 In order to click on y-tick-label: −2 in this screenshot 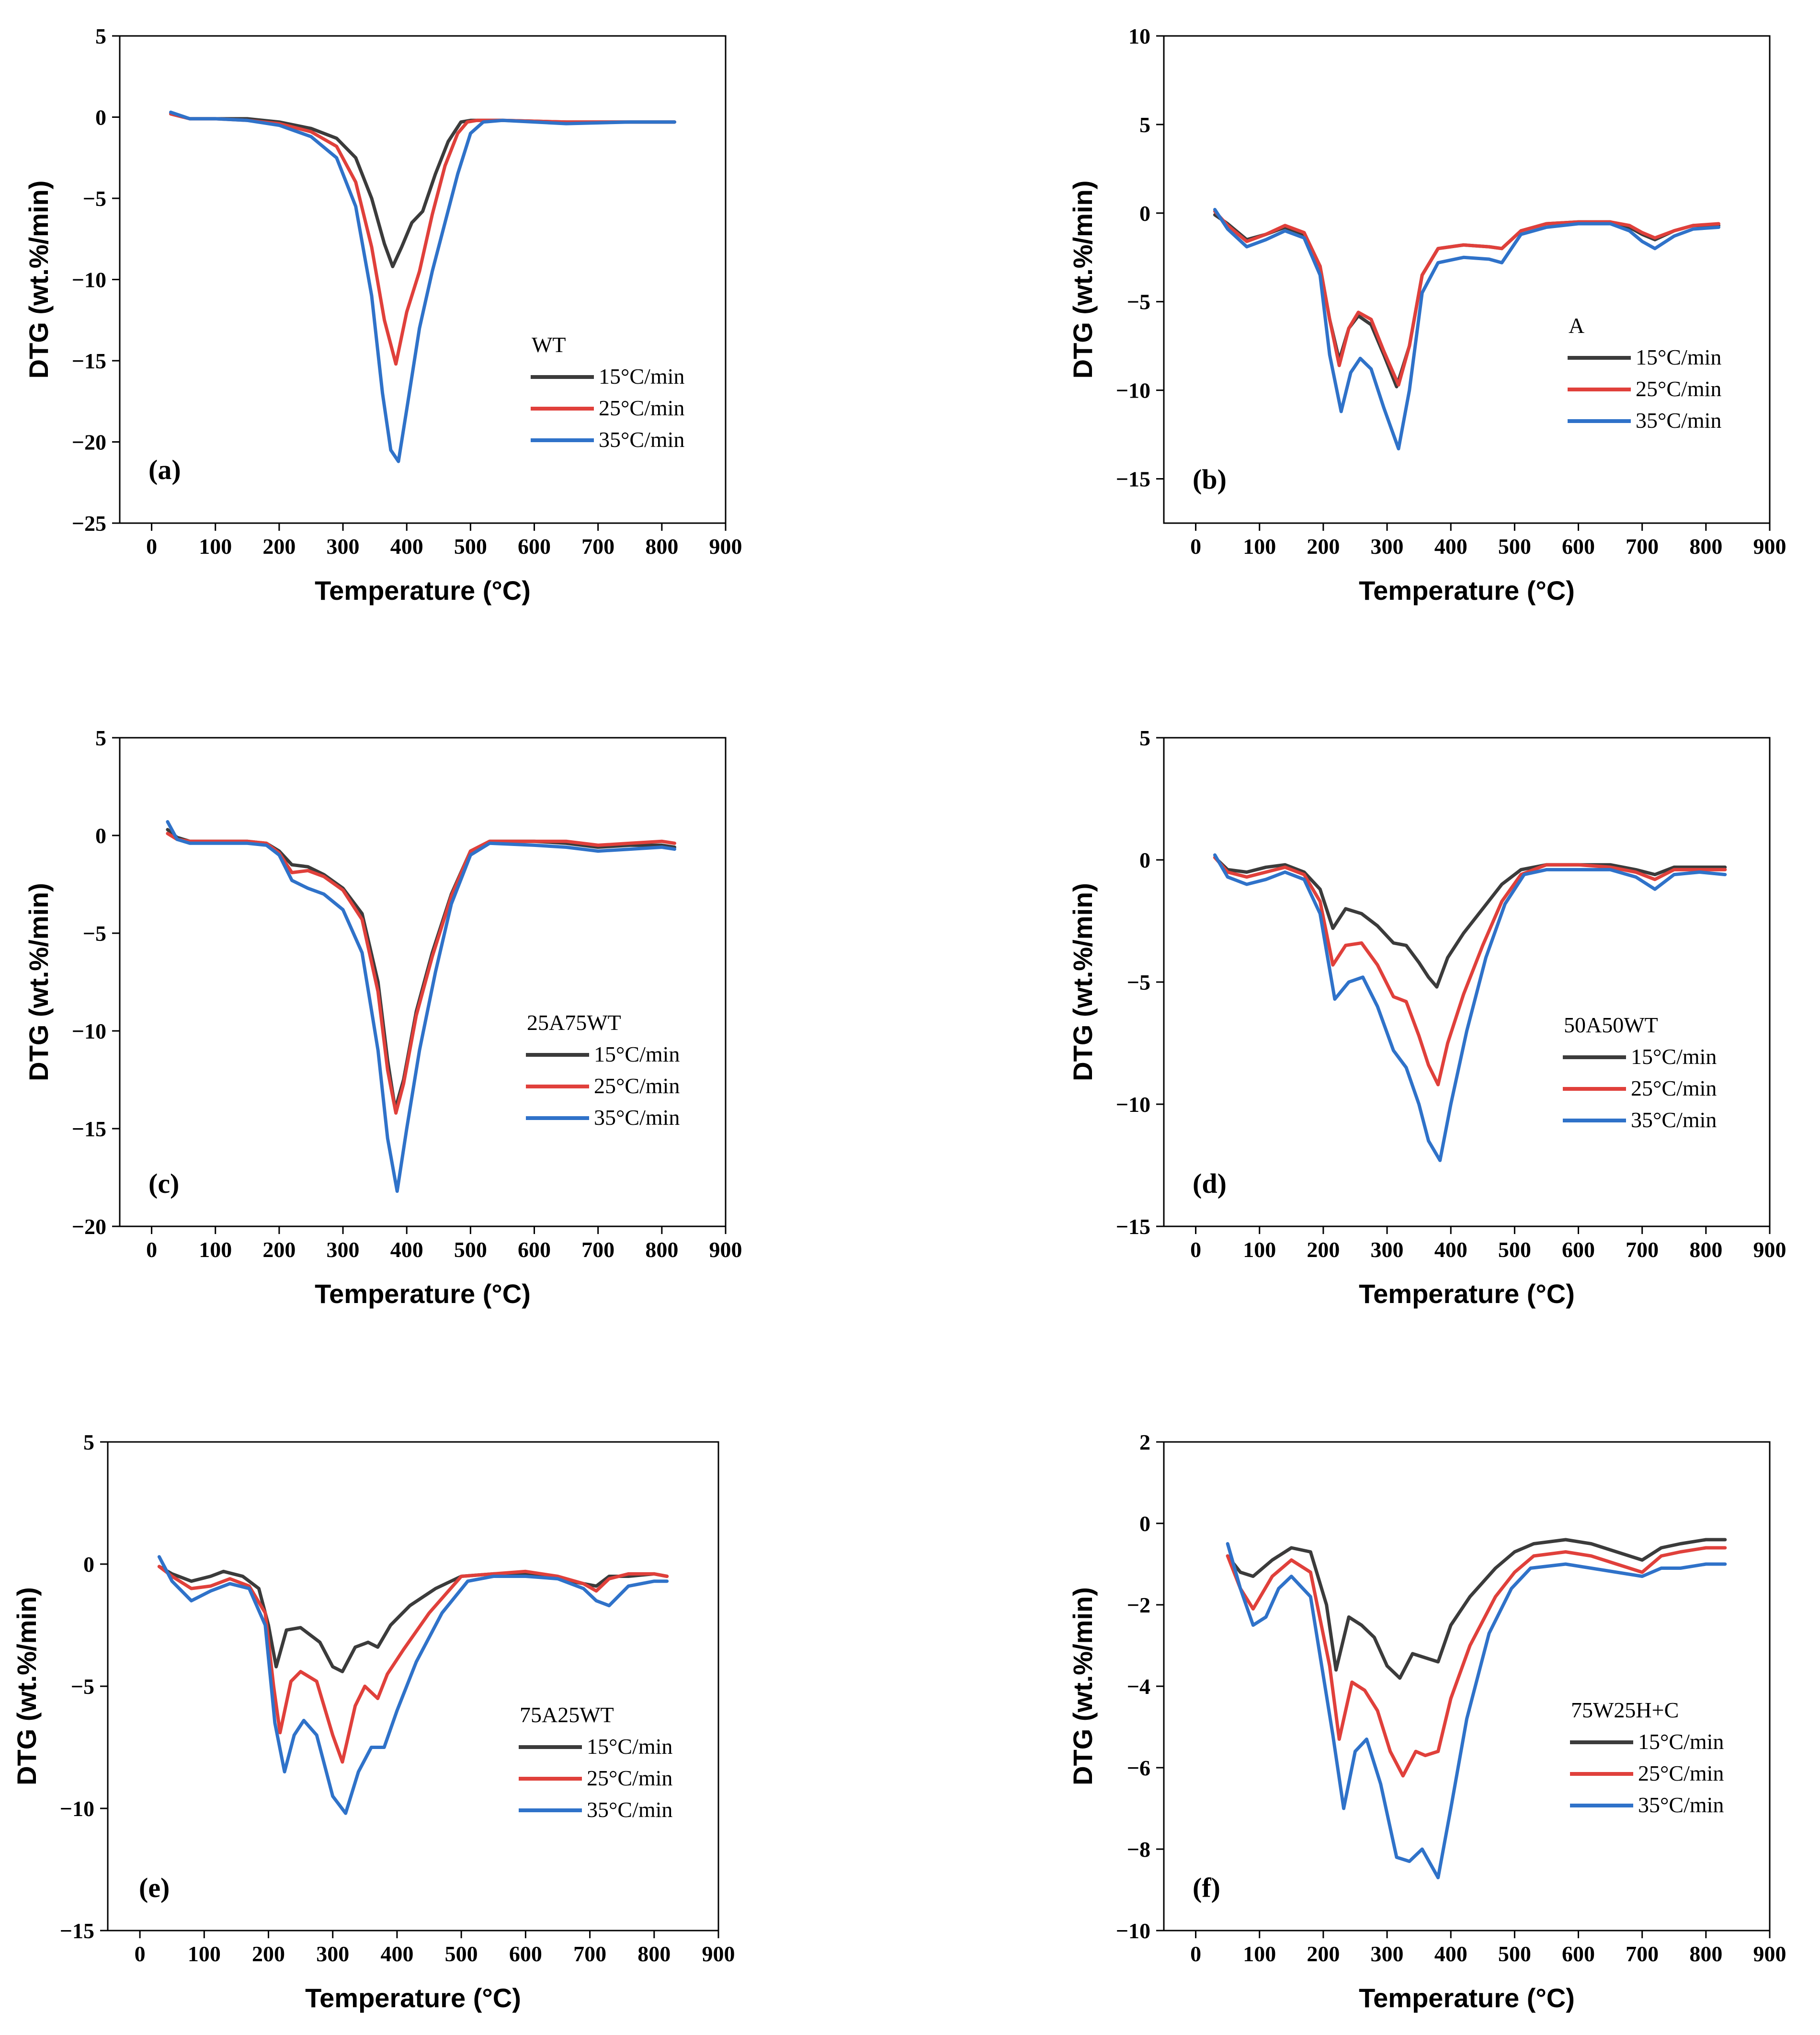, I will do `click(1138, 1605)`.